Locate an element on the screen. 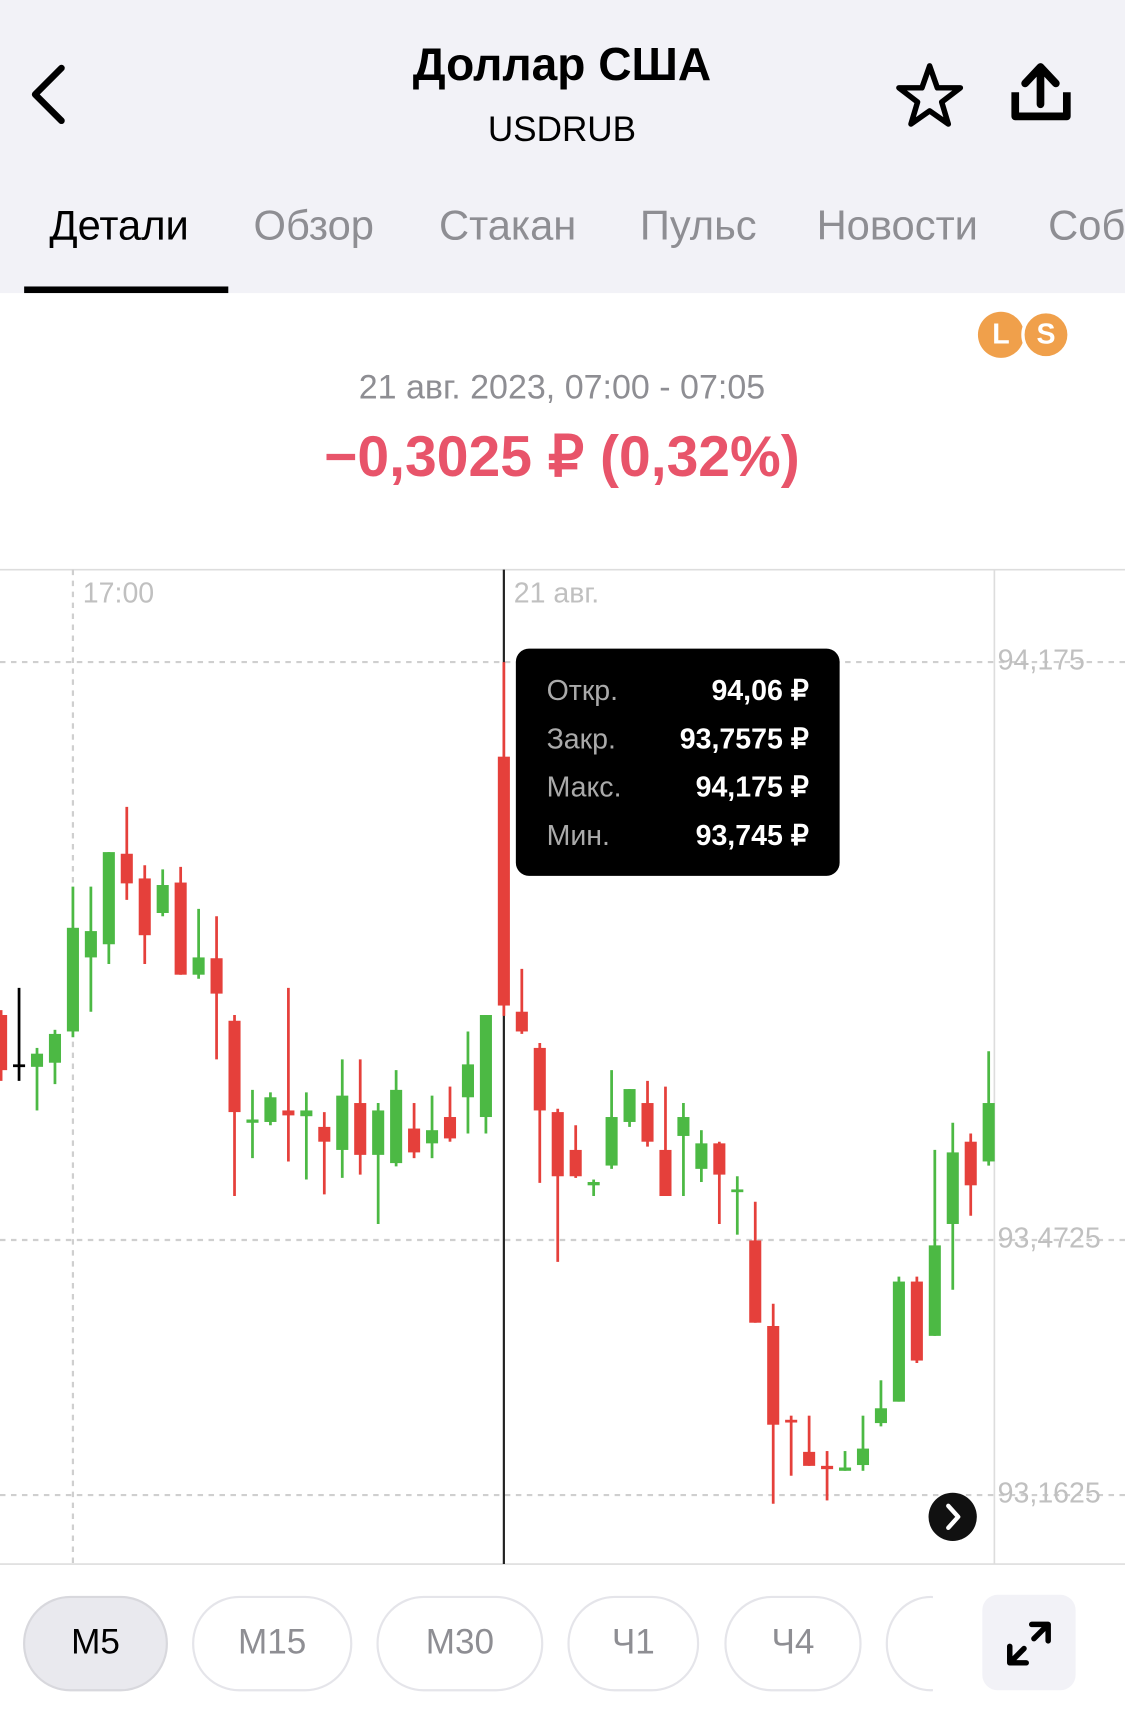 Image resolution: width=1125 pixels, height=1721 pixels. tooltip-value: 94,06 ₽ is located at coordinates (759, 691).